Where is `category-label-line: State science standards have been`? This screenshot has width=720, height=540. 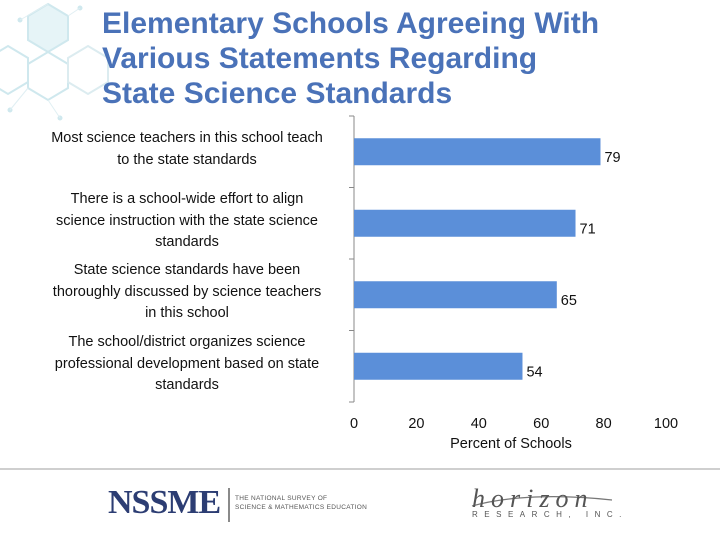 category-label-line: State science standards have been is located at coordinates (187, 270).